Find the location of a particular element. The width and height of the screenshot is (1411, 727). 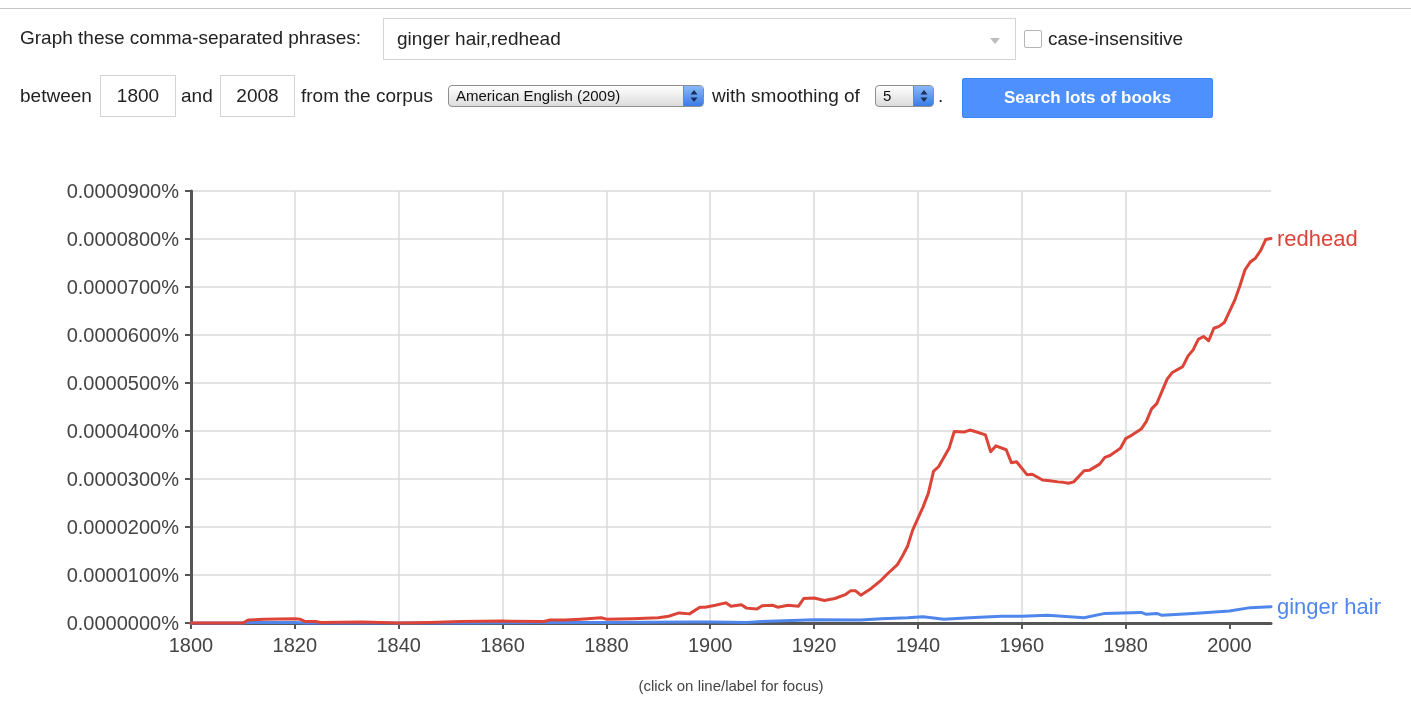

text-field: ginger hair,redhead is located at coordinates (699, 39).